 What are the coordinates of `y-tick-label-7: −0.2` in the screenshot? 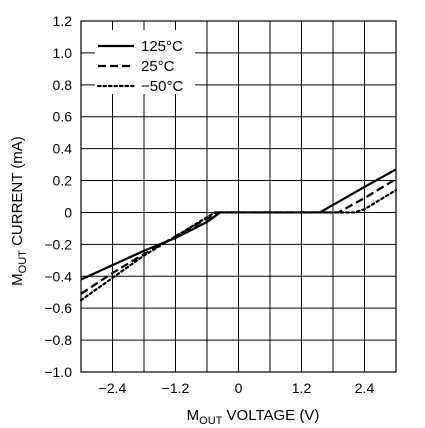 It's located at (58, 244).